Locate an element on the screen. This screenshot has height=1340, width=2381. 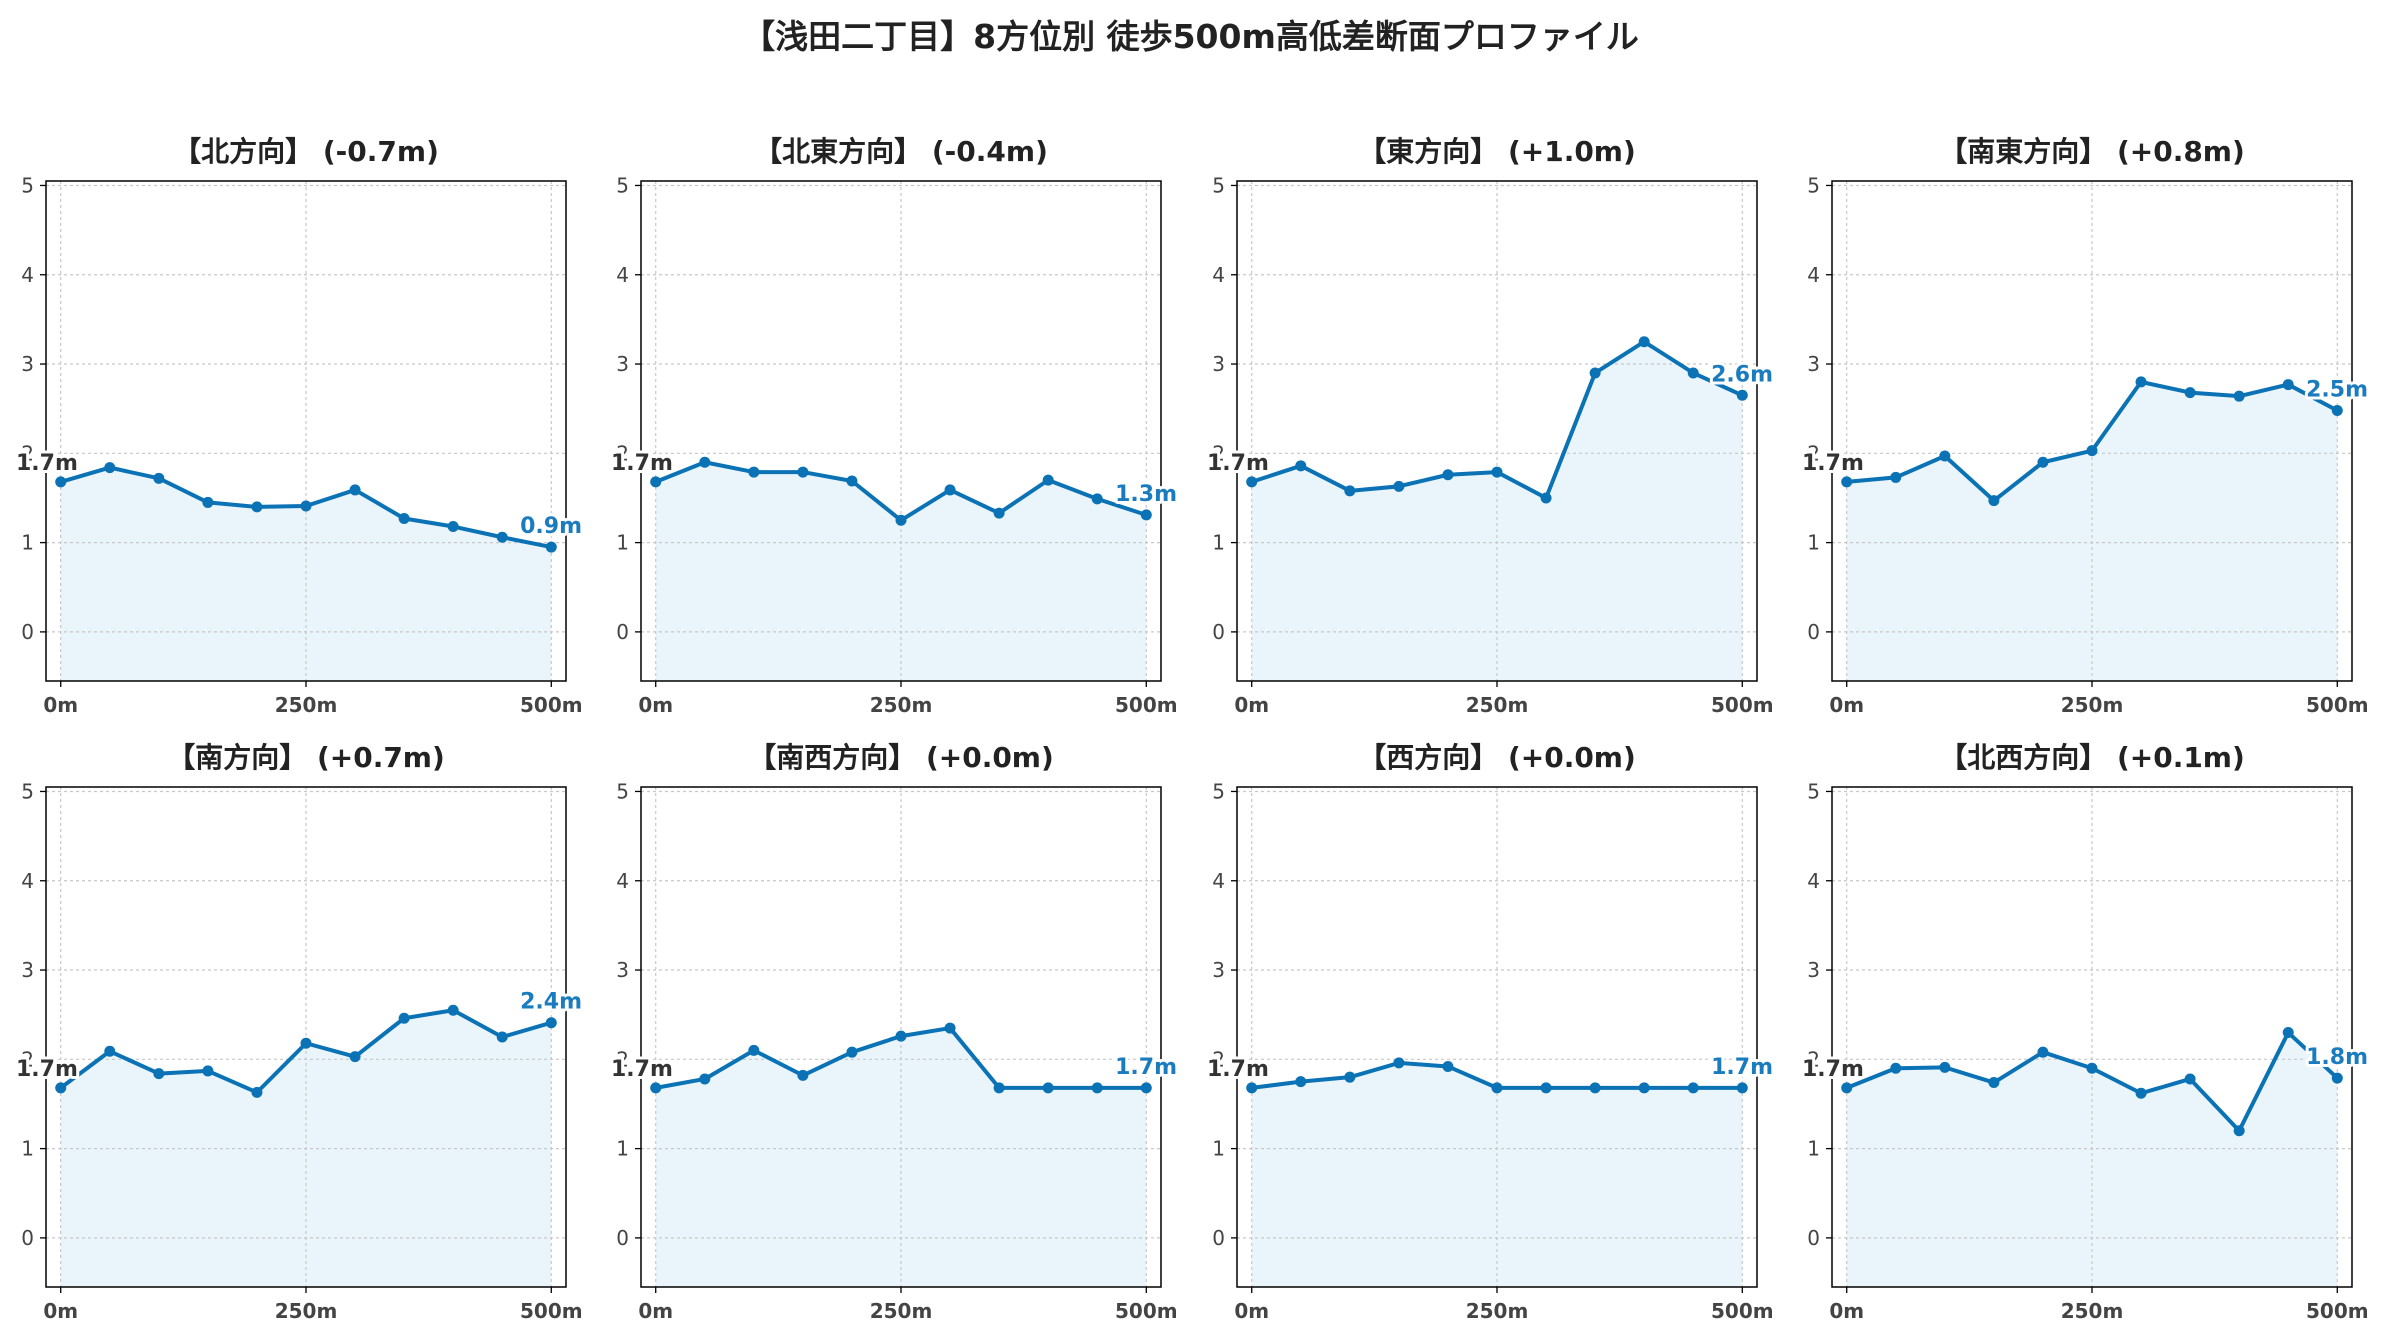
end-value-label: 1.8m is located at coordinates (2337, 1057).